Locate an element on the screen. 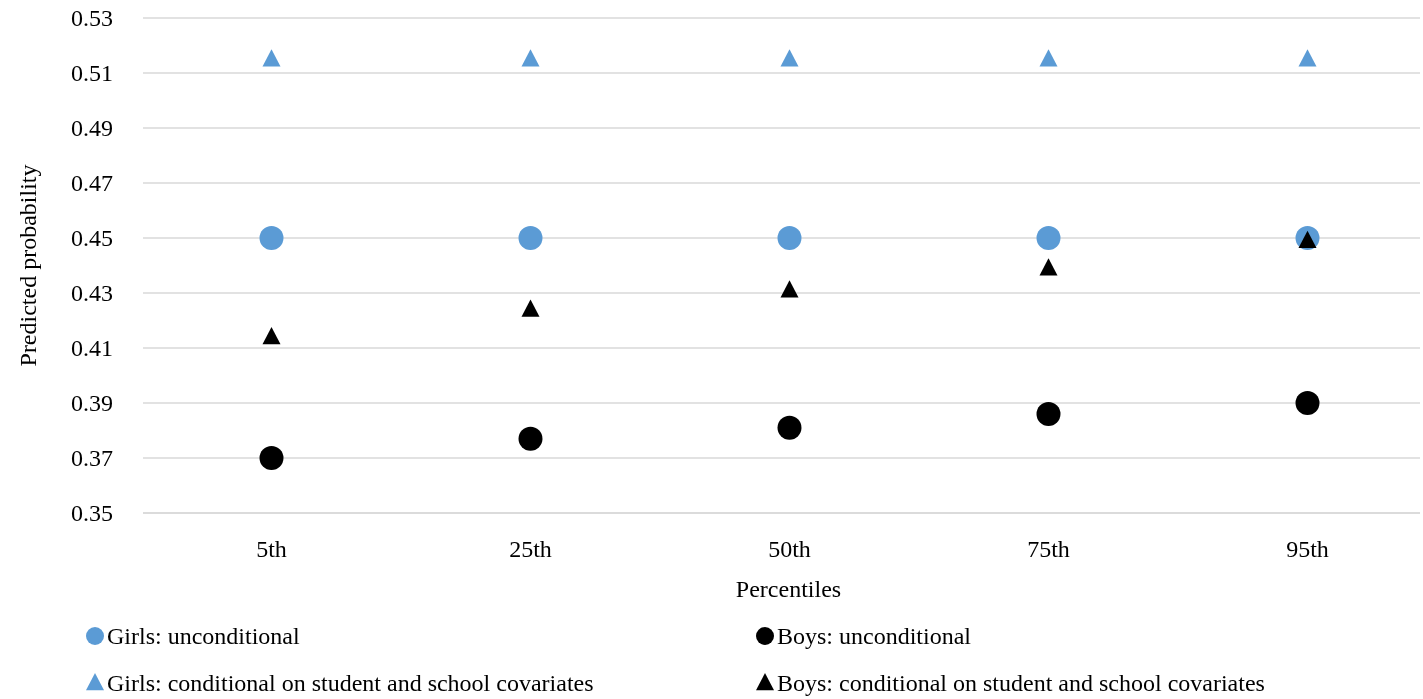 This screenshot has width=1423, height=699. y-tick-label: 0.41 is located at coordinates (92, 348).